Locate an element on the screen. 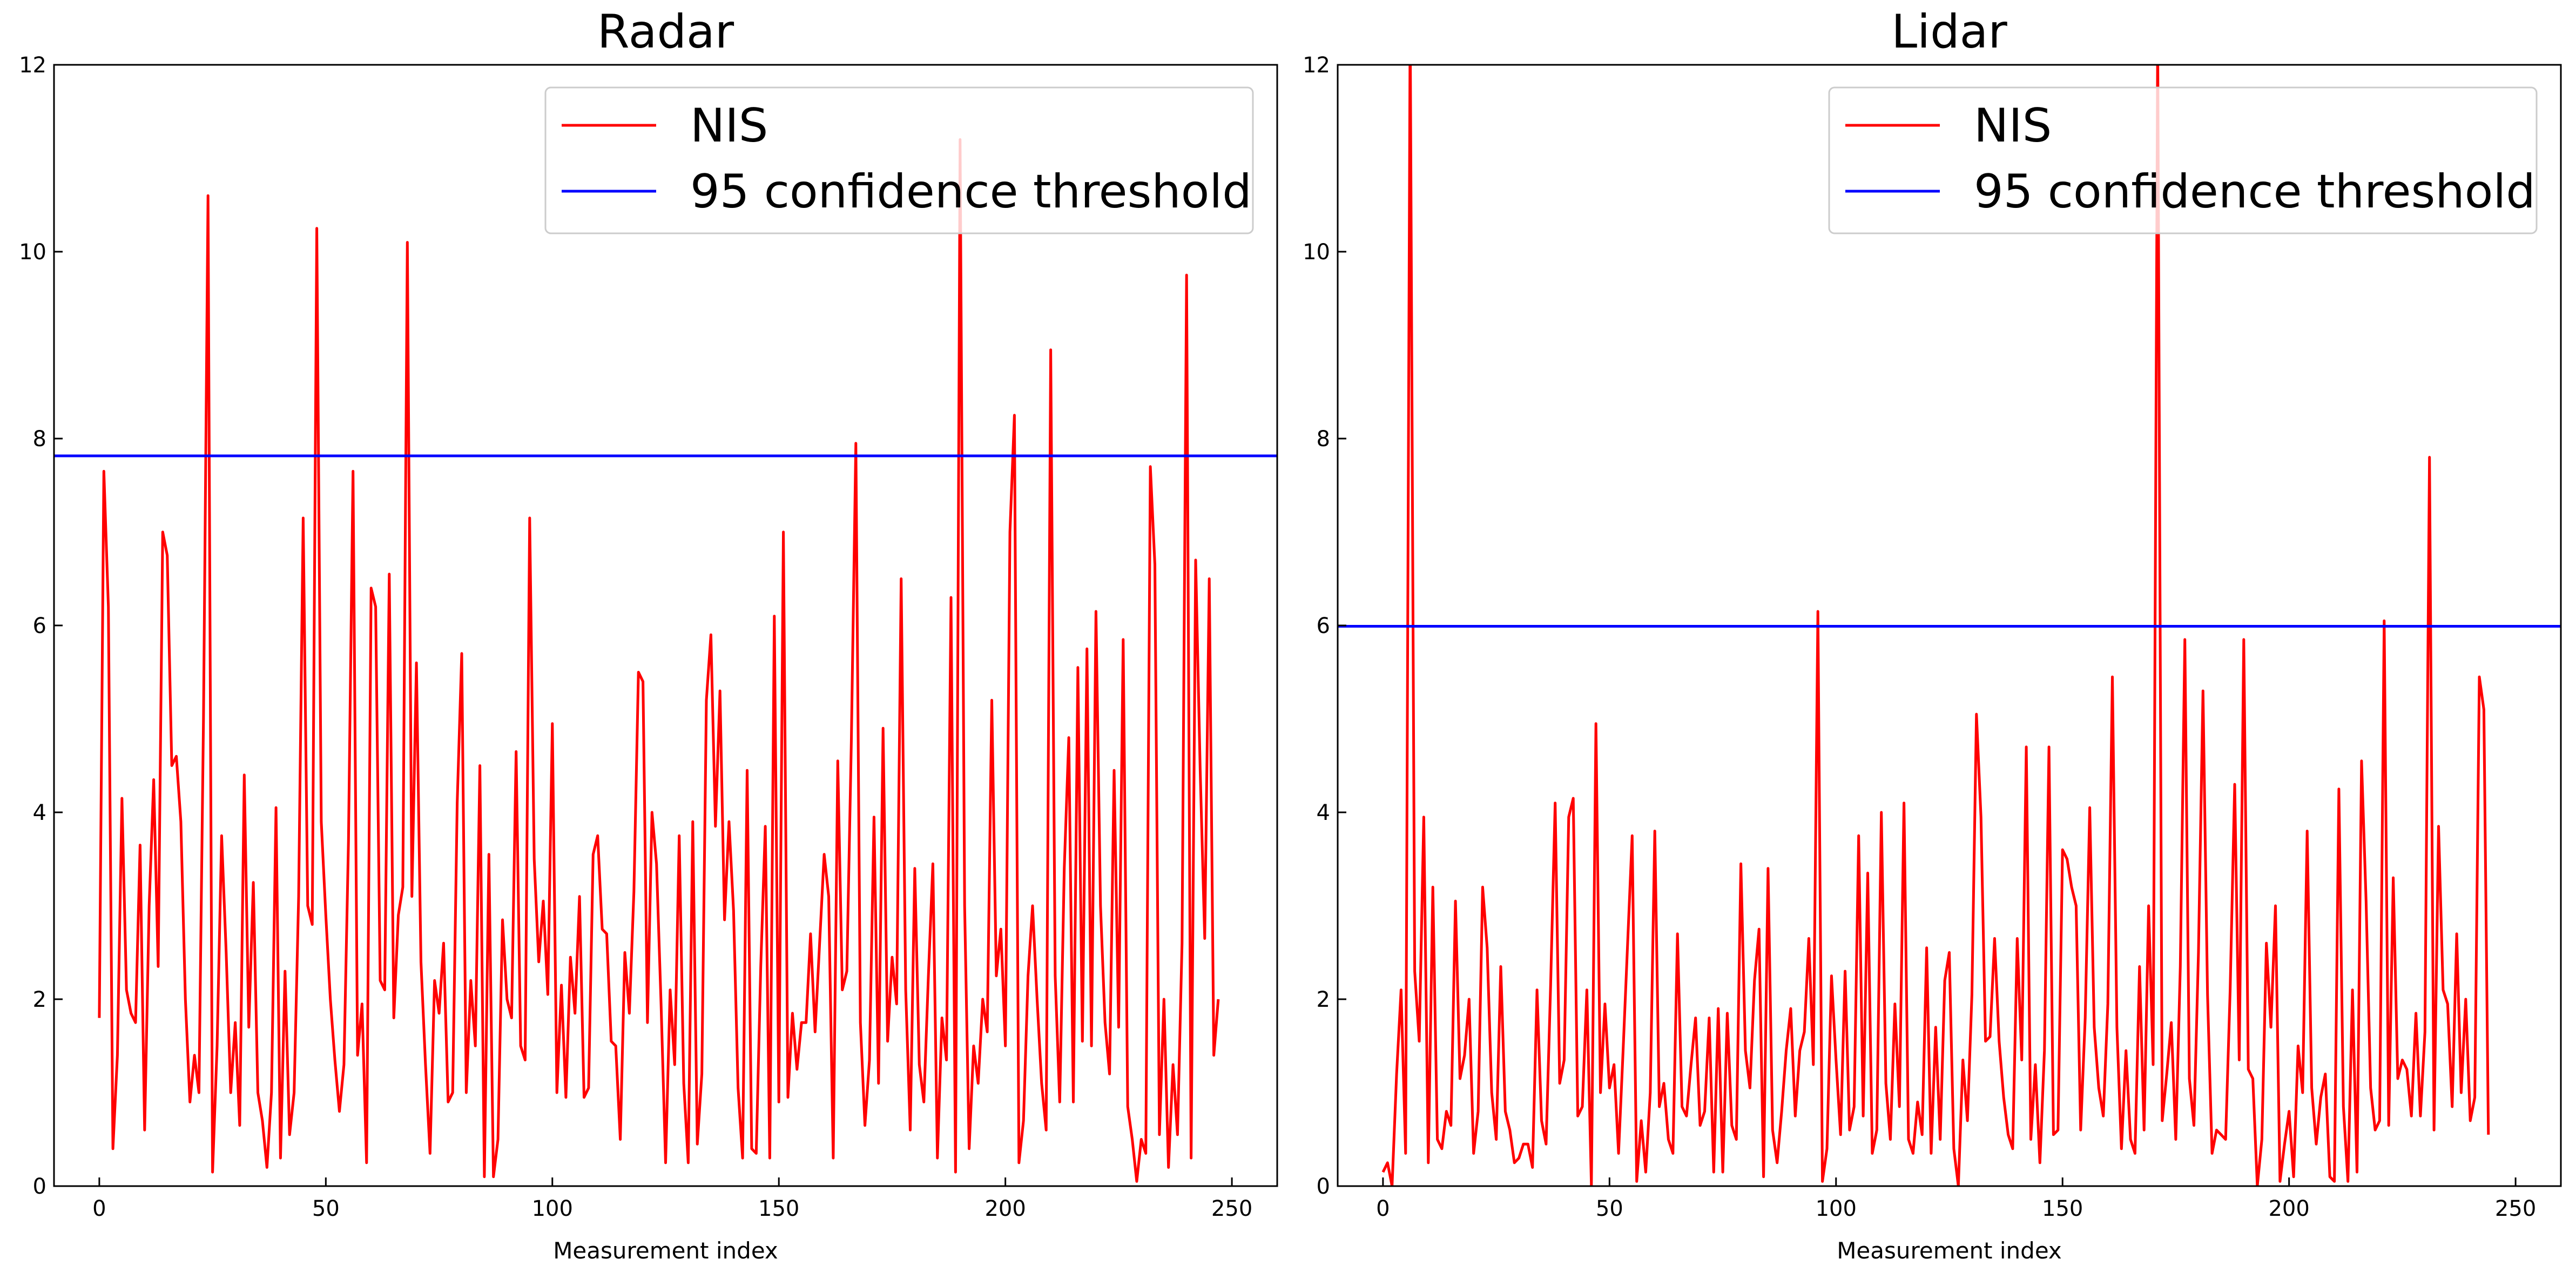 This screenshot has width=2576, height=1279. lidar-legend: NIS 95 confidence threshold is located at coordinates (2183, 160).